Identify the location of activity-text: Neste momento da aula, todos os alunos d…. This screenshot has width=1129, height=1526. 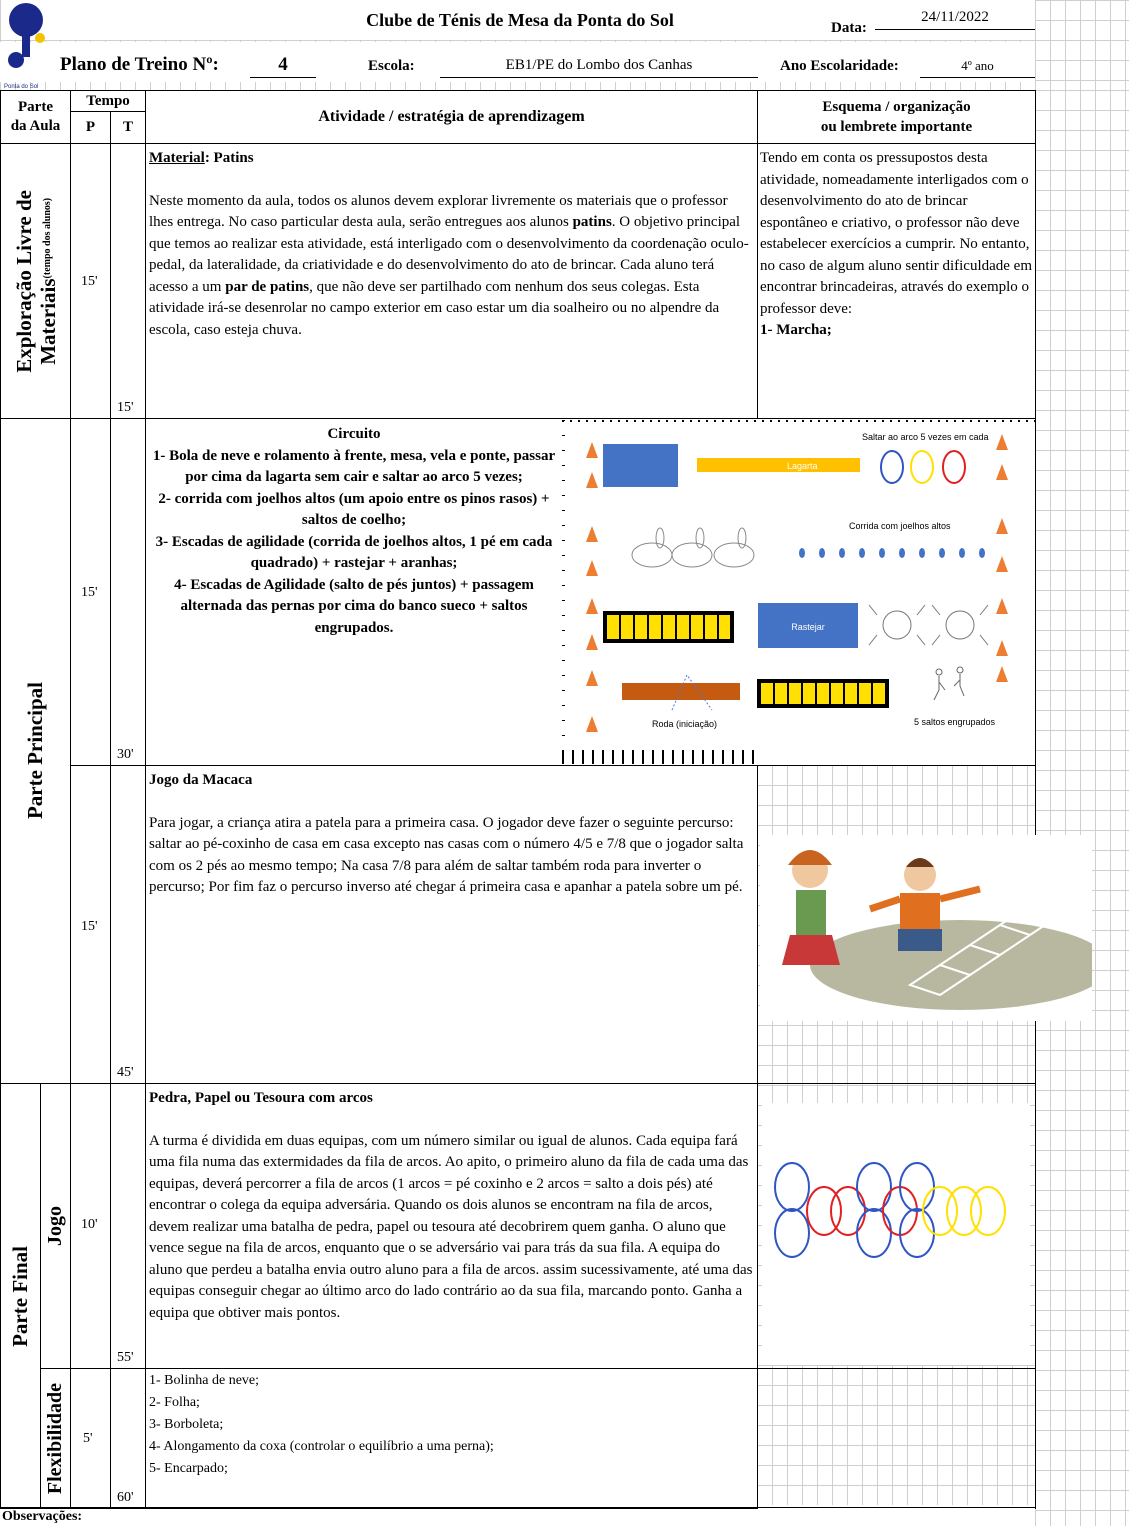
(451, 266).